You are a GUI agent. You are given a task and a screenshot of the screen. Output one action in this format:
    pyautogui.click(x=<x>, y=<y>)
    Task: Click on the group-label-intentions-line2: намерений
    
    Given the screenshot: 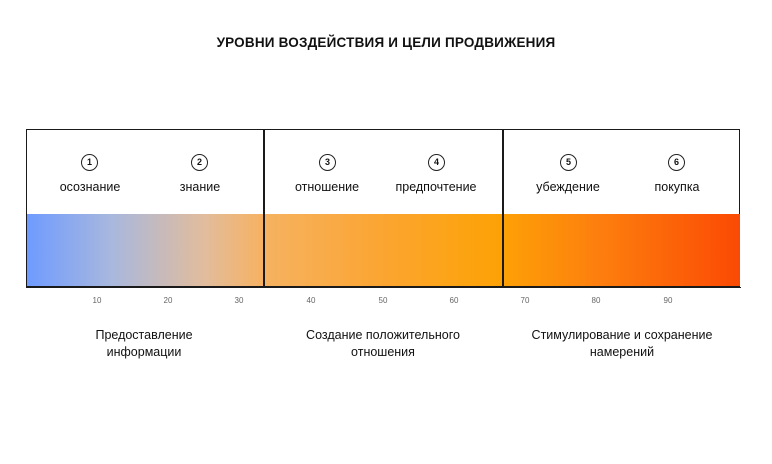 What is the action you would take?
    pyautogui.click(x=622, y=352)
    